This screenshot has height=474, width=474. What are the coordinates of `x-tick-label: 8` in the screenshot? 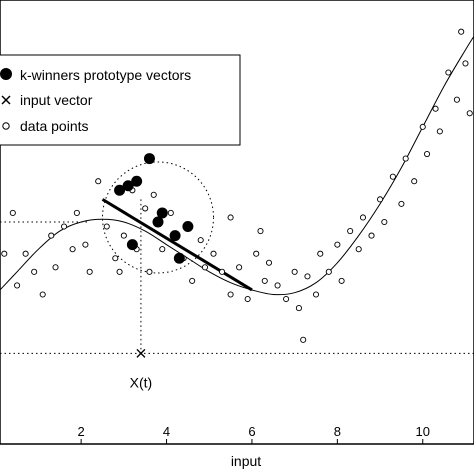 It's located at (337, 431).